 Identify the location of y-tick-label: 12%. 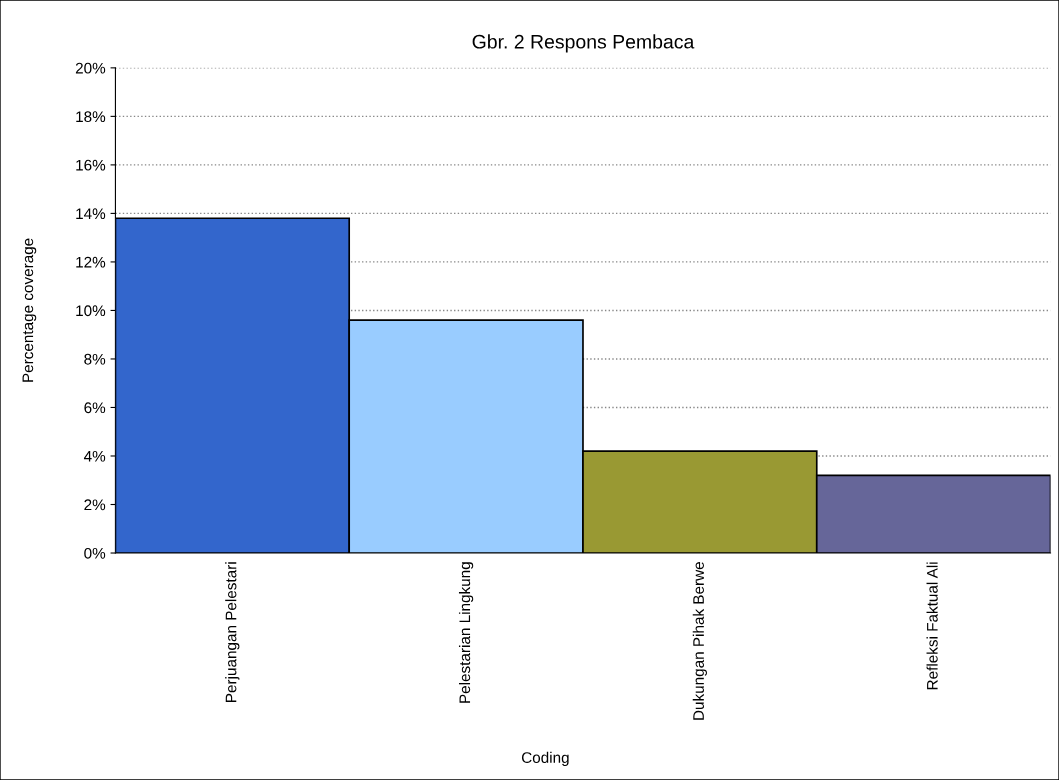
(91, 262).